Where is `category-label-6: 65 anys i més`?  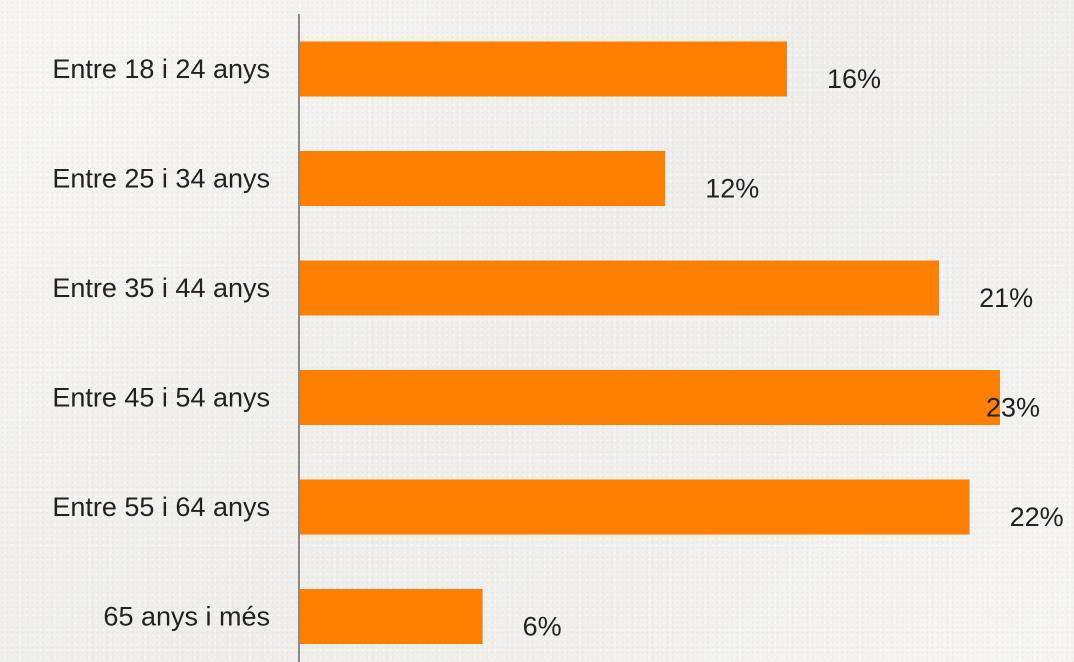
category-label-6: 65 anys i més is located at coordinates (186, 617).